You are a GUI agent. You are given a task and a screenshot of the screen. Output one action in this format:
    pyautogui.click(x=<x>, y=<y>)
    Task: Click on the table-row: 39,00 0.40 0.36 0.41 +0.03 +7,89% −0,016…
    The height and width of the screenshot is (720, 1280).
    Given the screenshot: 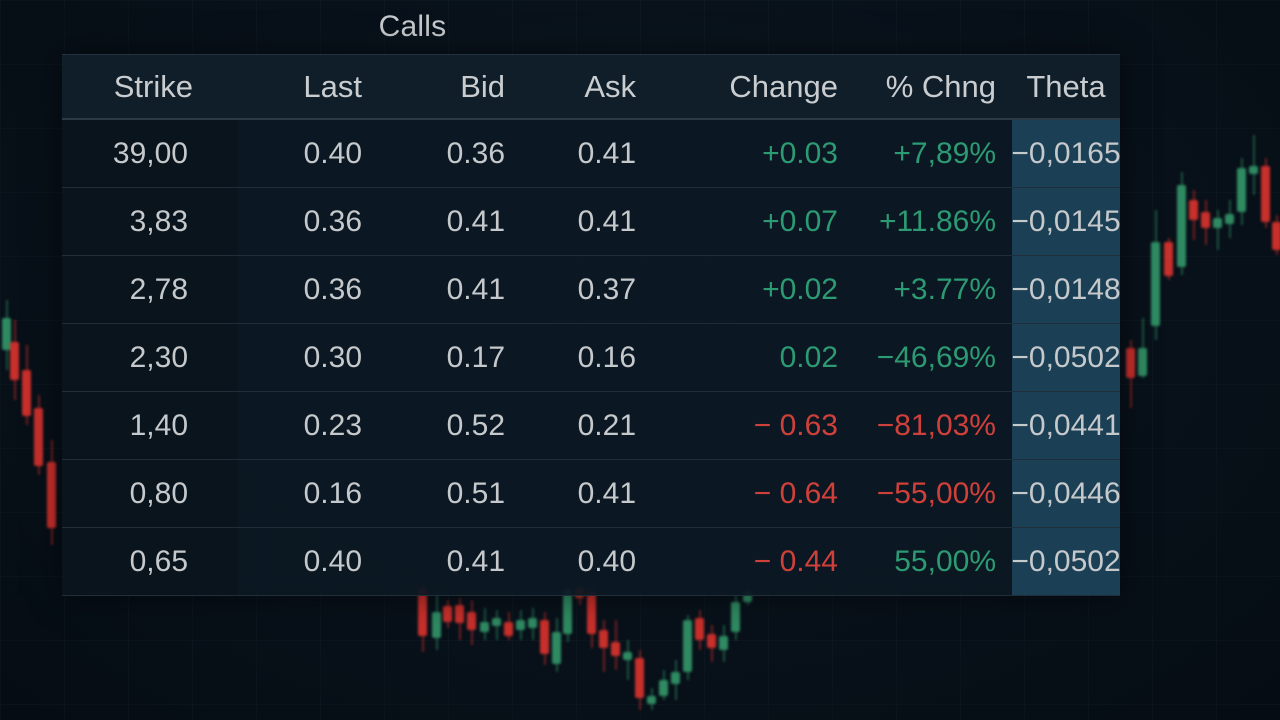 What is the action you would take?
    pyautogui.click(x=591, y=154)
    